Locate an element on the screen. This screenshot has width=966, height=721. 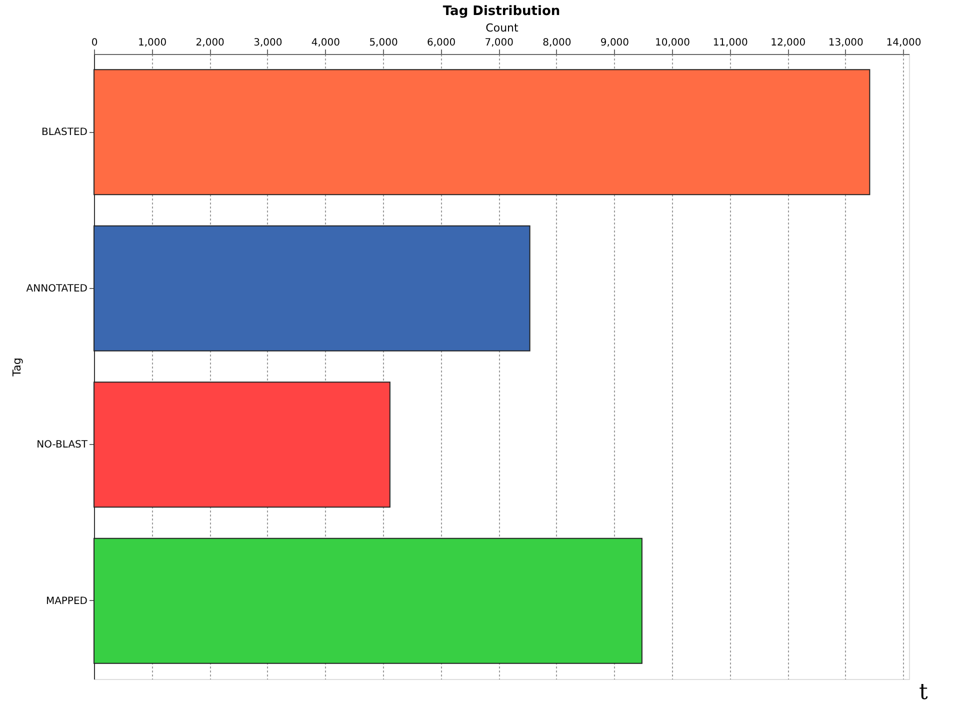
x-tick-label: 8,000 is located at coordinates (557, 43).